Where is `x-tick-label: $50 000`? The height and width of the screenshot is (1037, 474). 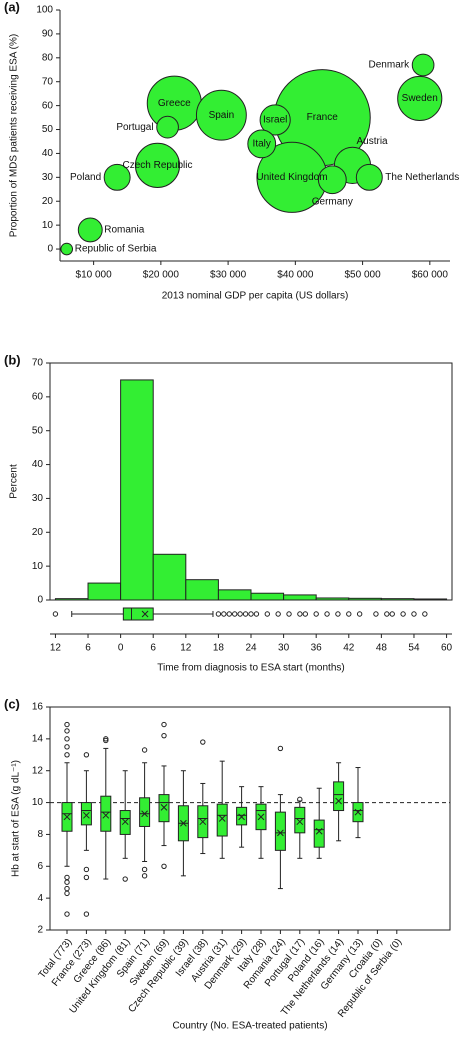 x-tick-label: $50 000 is located at coordinates (363, 275).